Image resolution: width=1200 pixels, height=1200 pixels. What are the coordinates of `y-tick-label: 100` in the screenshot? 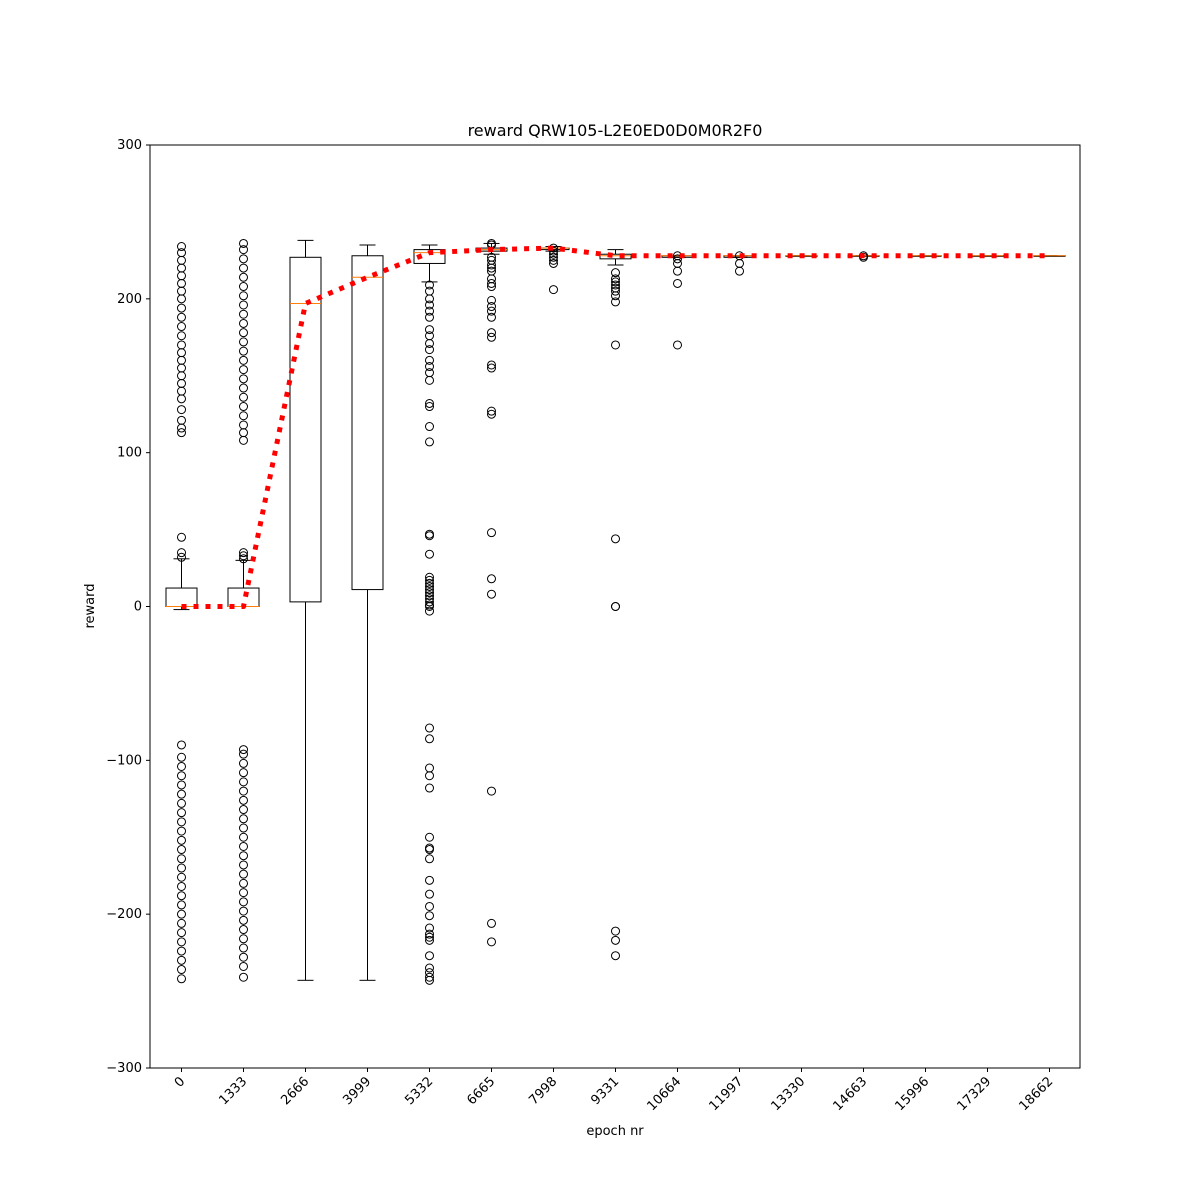 It's located at (129, 453).